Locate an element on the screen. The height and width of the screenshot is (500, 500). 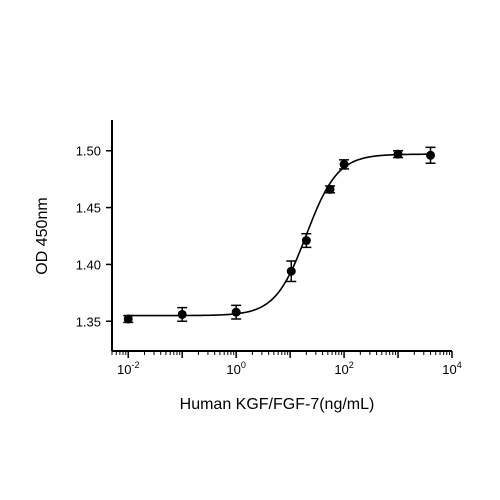
y-tick-label: 1.40 is located at coordinates (88, 264).